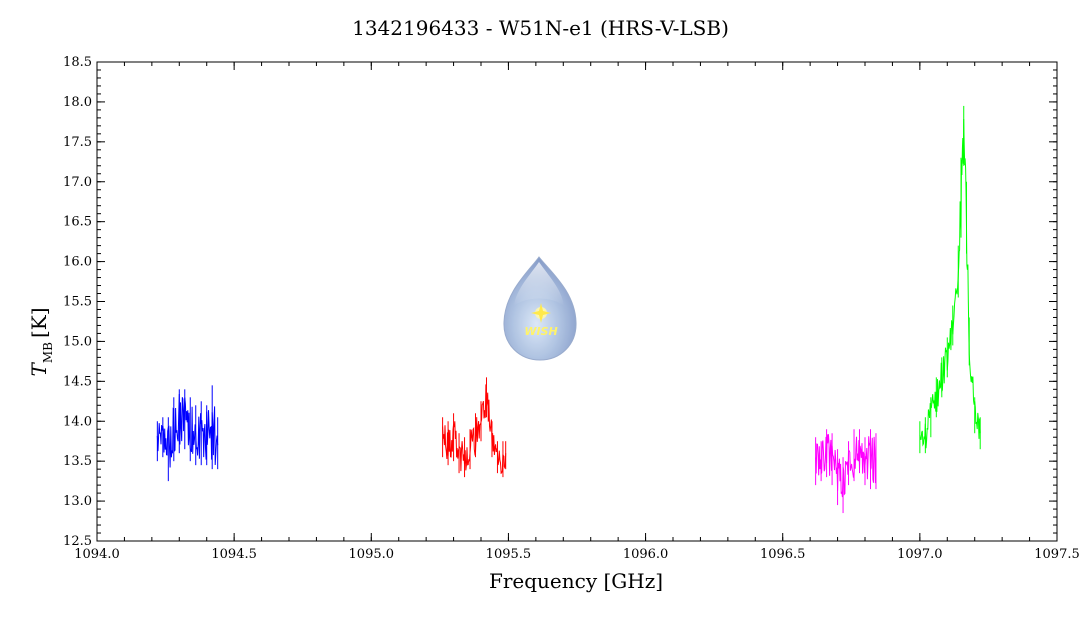 The image size is (1081, 618). Describe the element at coordinates (77, 222) in the screenshot. I see `y-tick-label: 16.5` at that location.